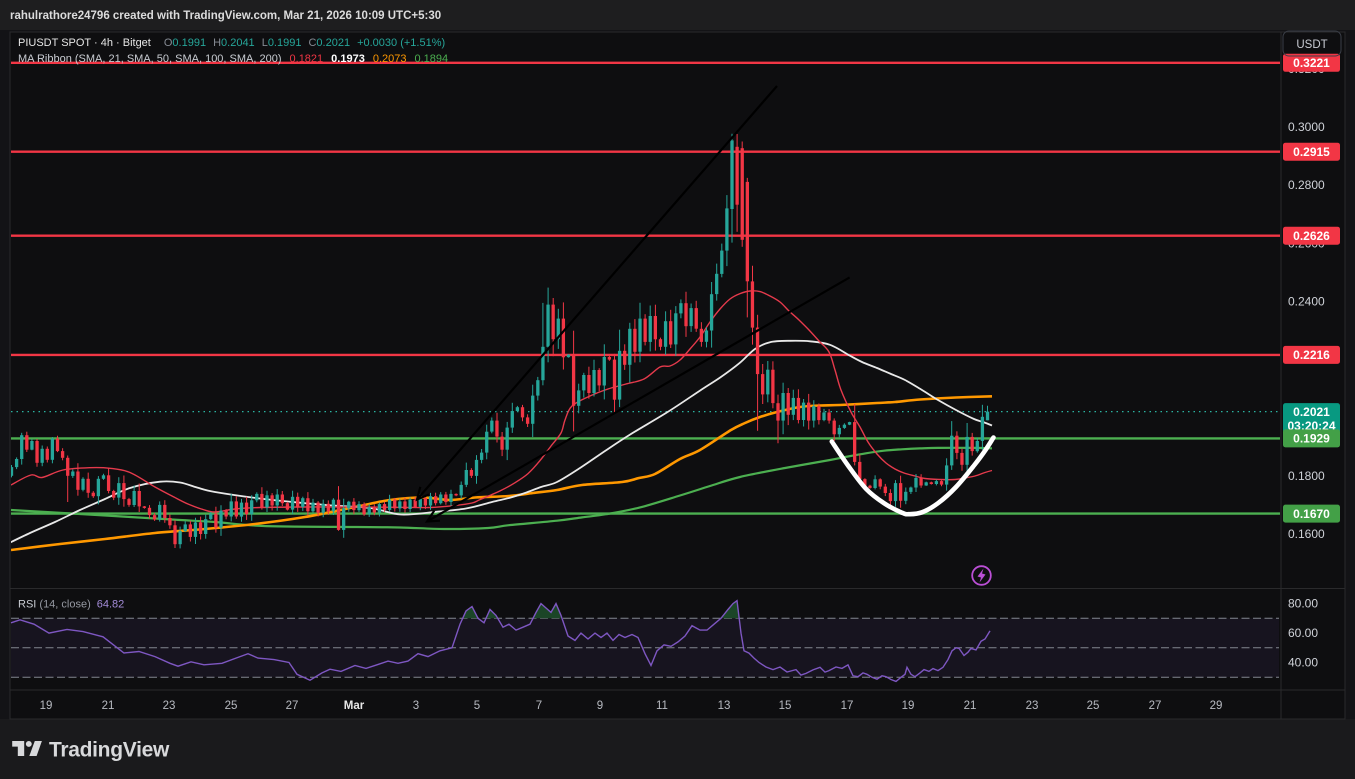 The image size is (1355, 779). What do you see at coordinates (477, 706) in the screenshot?
I see `svg-text: 5` at bounding box center [477, 706].